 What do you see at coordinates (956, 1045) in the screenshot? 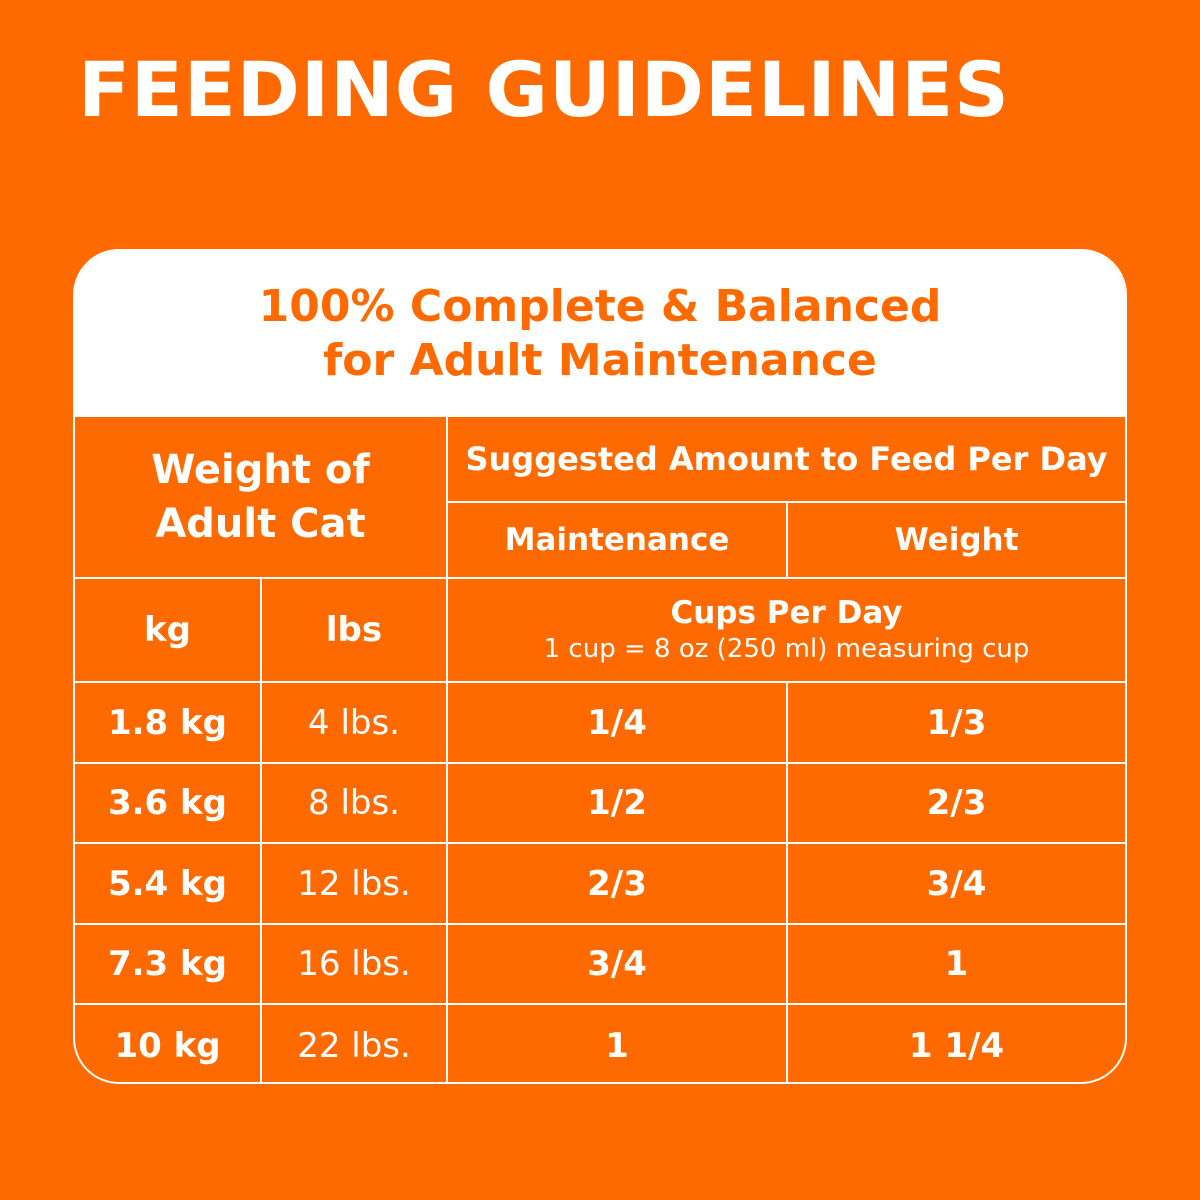
I see `row-5-weight: 1 1/4` at bounding box center [956, 1045].